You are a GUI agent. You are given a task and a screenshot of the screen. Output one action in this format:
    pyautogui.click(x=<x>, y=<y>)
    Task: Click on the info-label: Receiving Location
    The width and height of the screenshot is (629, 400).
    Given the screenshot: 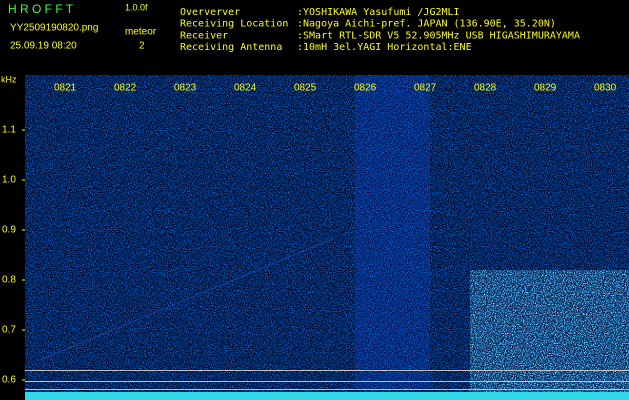 What is the action you would take?
    pyautogui.click(x=234, y=24)
    